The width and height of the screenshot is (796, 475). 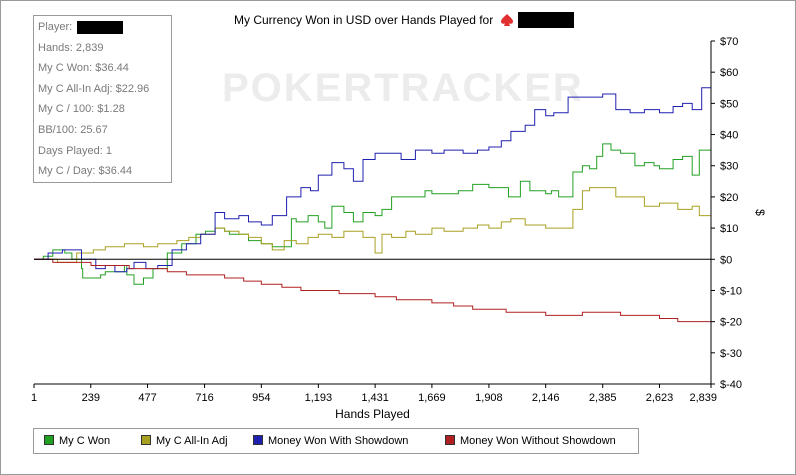 What do you see at coordinates (731, 323) in the screenshot?
I see `y-tick-label: $-20` at bounding box center [731, 323].